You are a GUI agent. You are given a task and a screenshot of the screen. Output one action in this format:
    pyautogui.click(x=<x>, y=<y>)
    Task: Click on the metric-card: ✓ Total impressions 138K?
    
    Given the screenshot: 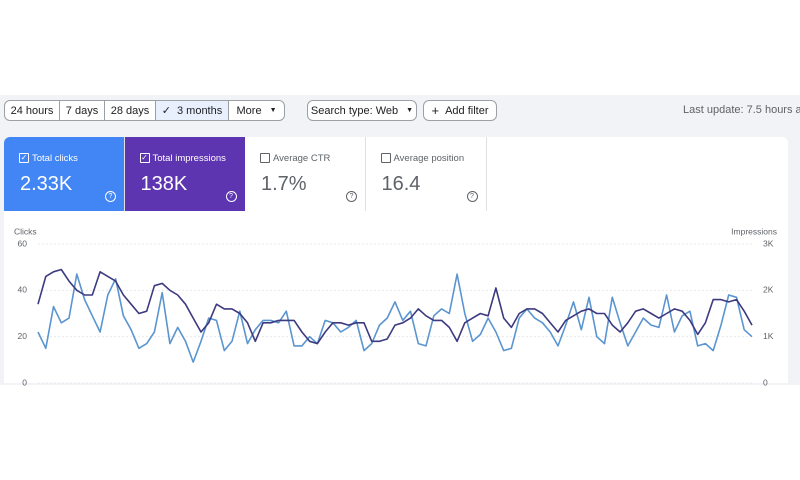 What is the action you would take?
    pyautogui.click(x=185, y=174)
    